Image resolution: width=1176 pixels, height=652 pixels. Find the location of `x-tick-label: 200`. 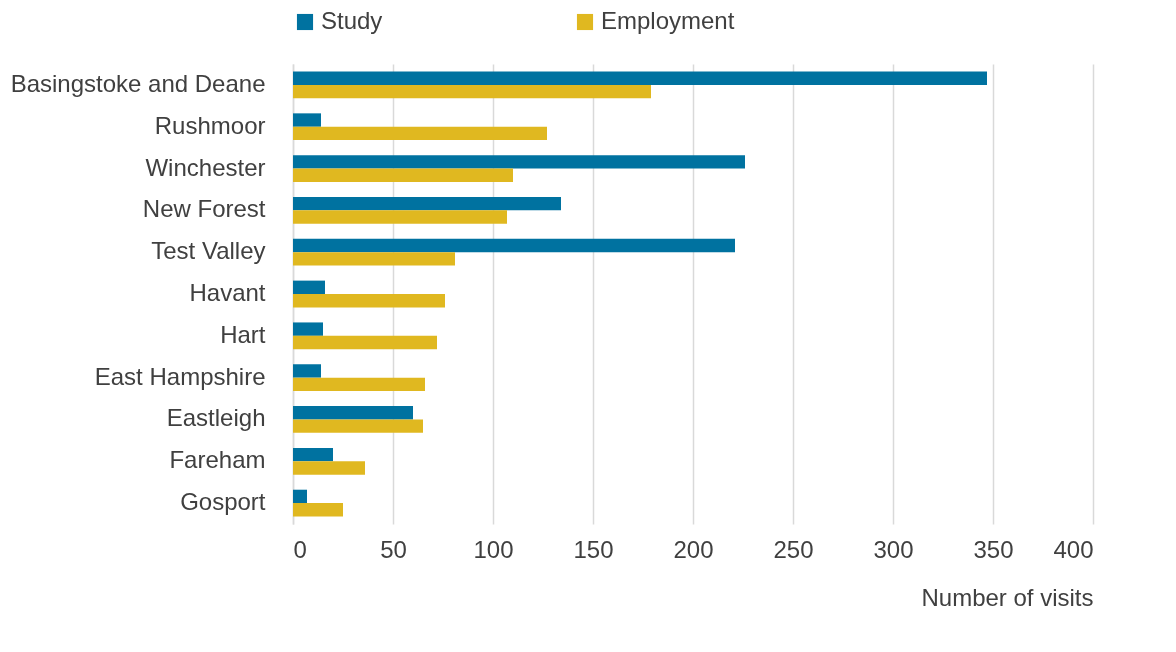

x-tick-label: 200 is located at coordinates (693, 549).